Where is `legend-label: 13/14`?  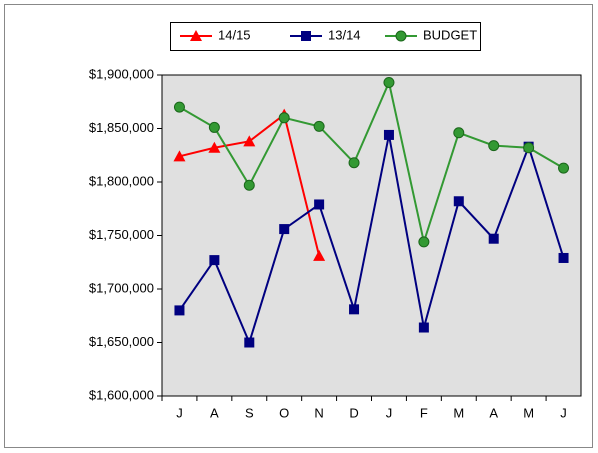
legend-label: 13/14 is located at coordinates (344, 34).